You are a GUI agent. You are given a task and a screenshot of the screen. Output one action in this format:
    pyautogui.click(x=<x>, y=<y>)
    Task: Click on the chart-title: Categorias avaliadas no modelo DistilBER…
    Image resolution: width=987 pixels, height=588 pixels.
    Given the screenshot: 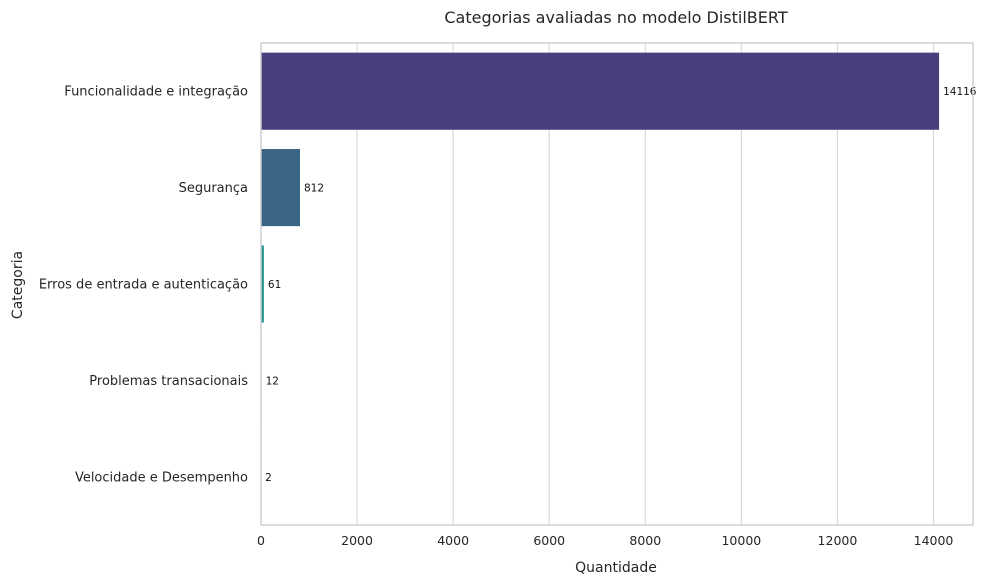 What is the action you would take?
    pyautogui.click(x=615, y=17)
    